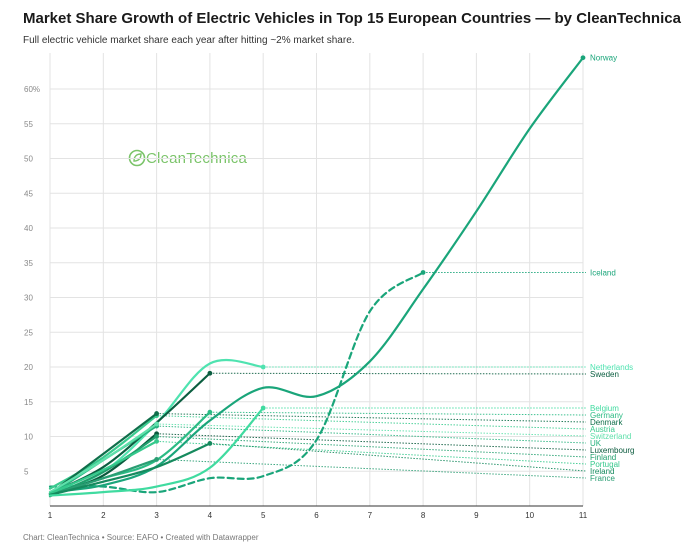  Describe the element at coordinates (611, 367) in the screenshot. I see `series-label: Netherlands` at that location.